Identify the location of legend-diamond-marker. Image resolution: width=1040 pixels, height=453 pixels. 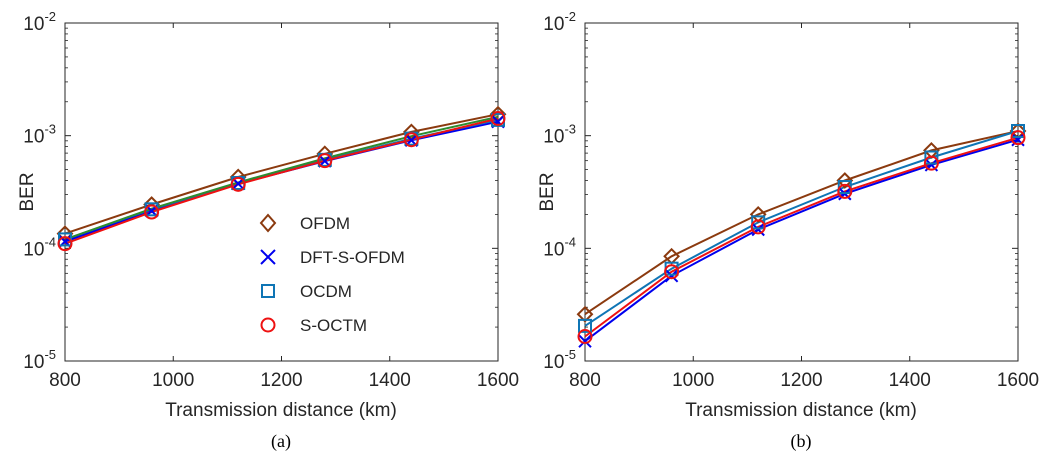
(268, 223).